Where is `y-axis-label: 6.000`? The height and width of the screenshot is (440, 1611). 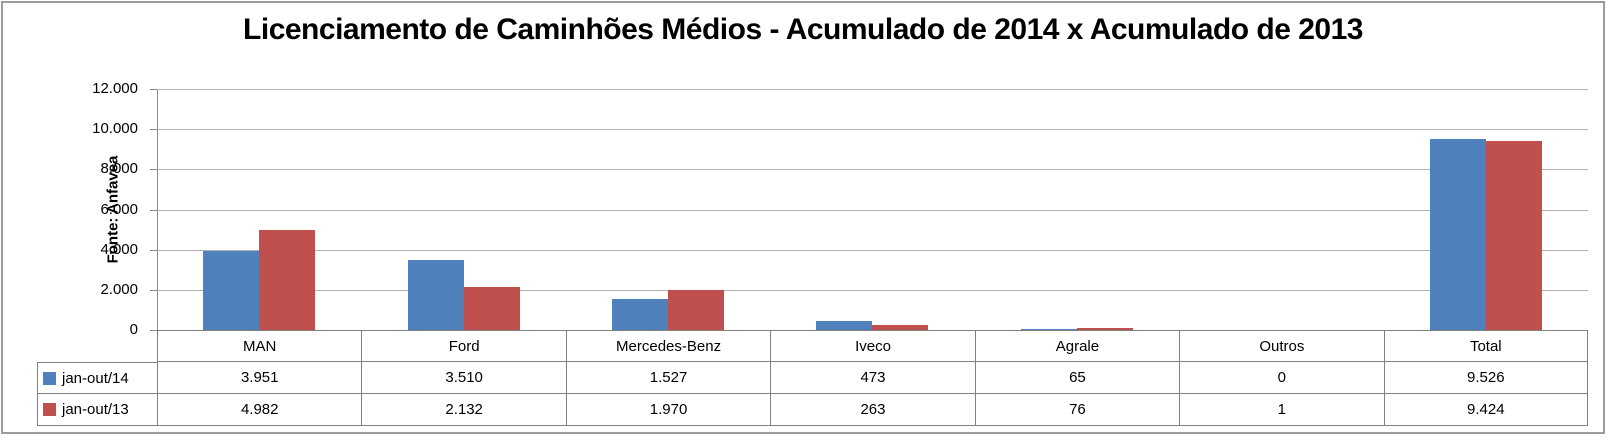 y-axis-label: 6.000 is located at coordinates (119, 209).